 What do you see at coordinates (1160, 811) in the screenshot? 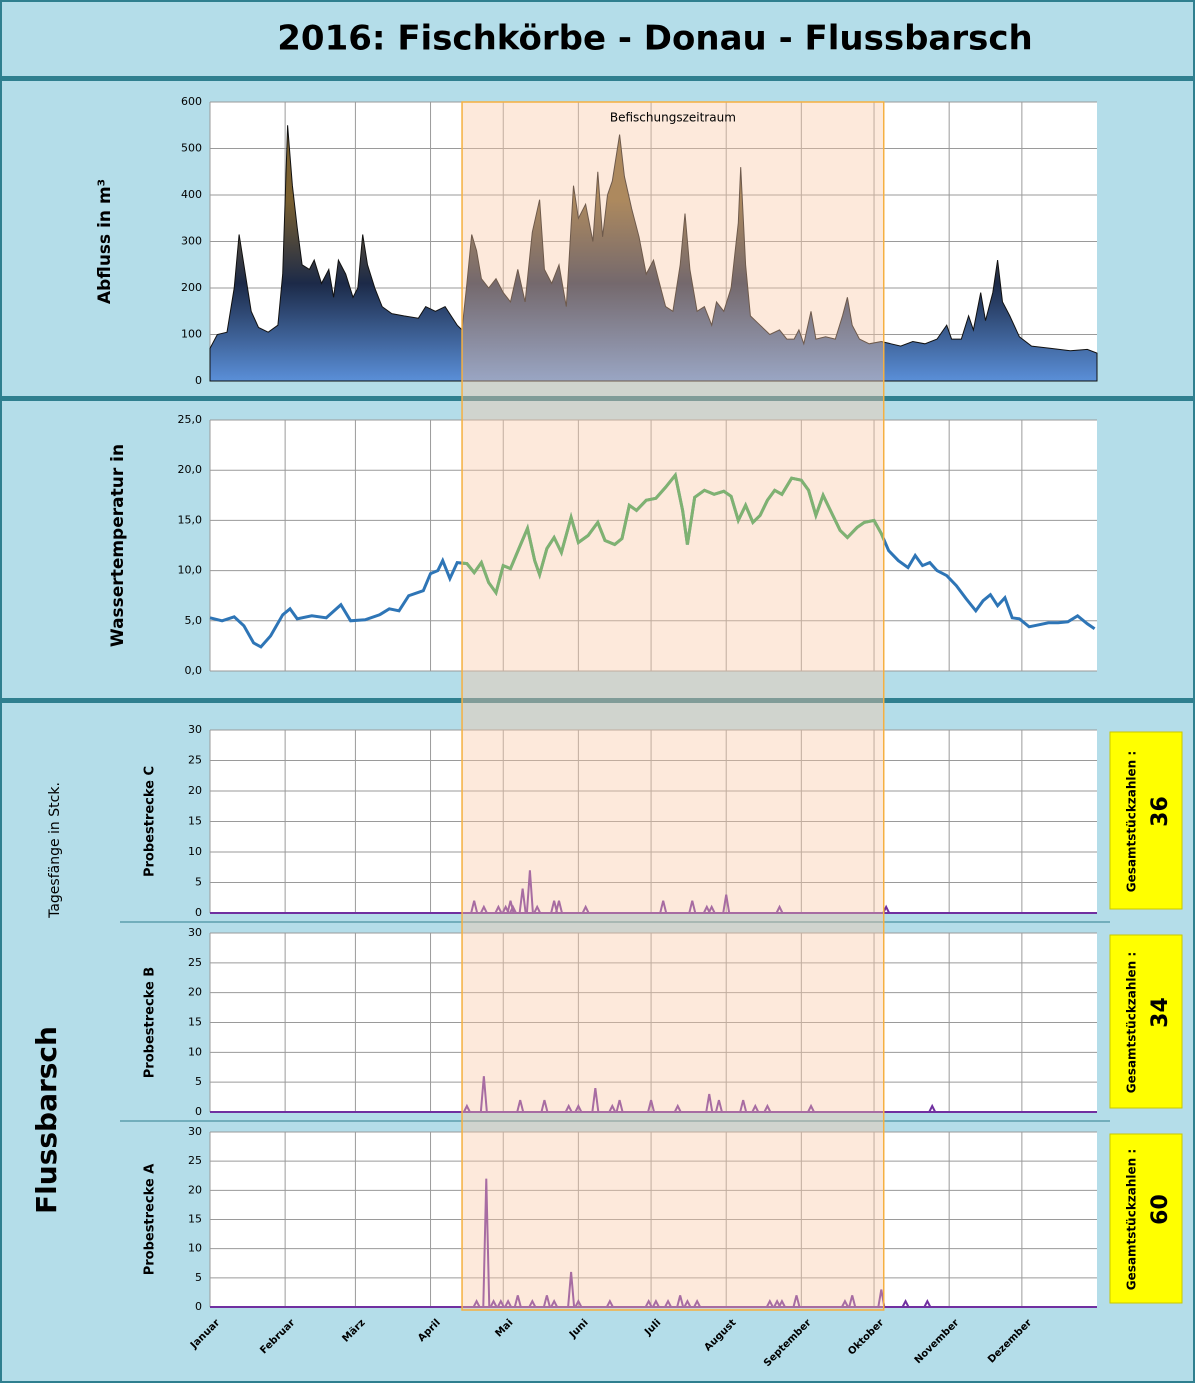
I see `total-value: 36` at bounding box center [1160, 811].